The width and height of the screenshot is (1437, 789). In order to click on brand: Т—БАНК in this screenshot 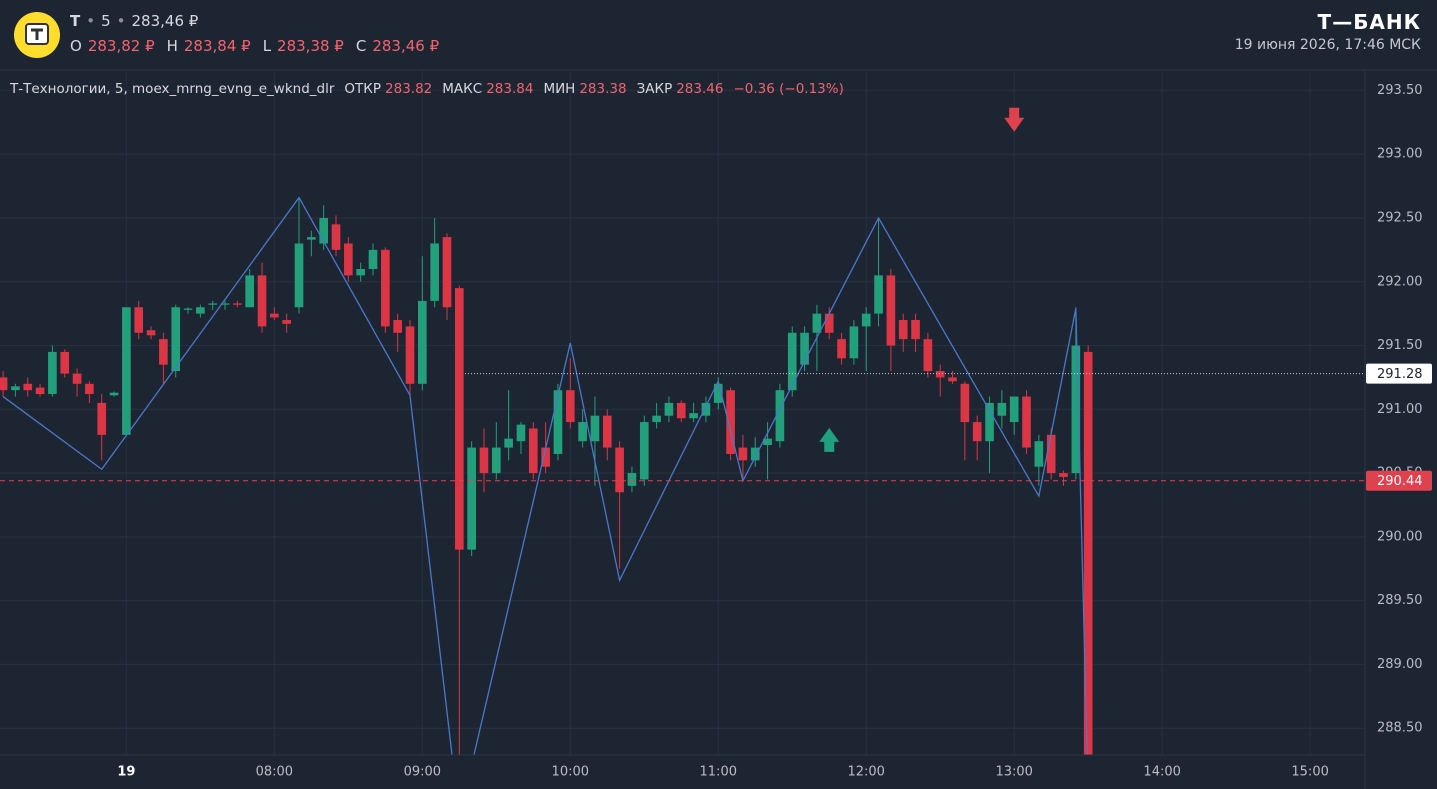, I will do `click(1369, 22)`.